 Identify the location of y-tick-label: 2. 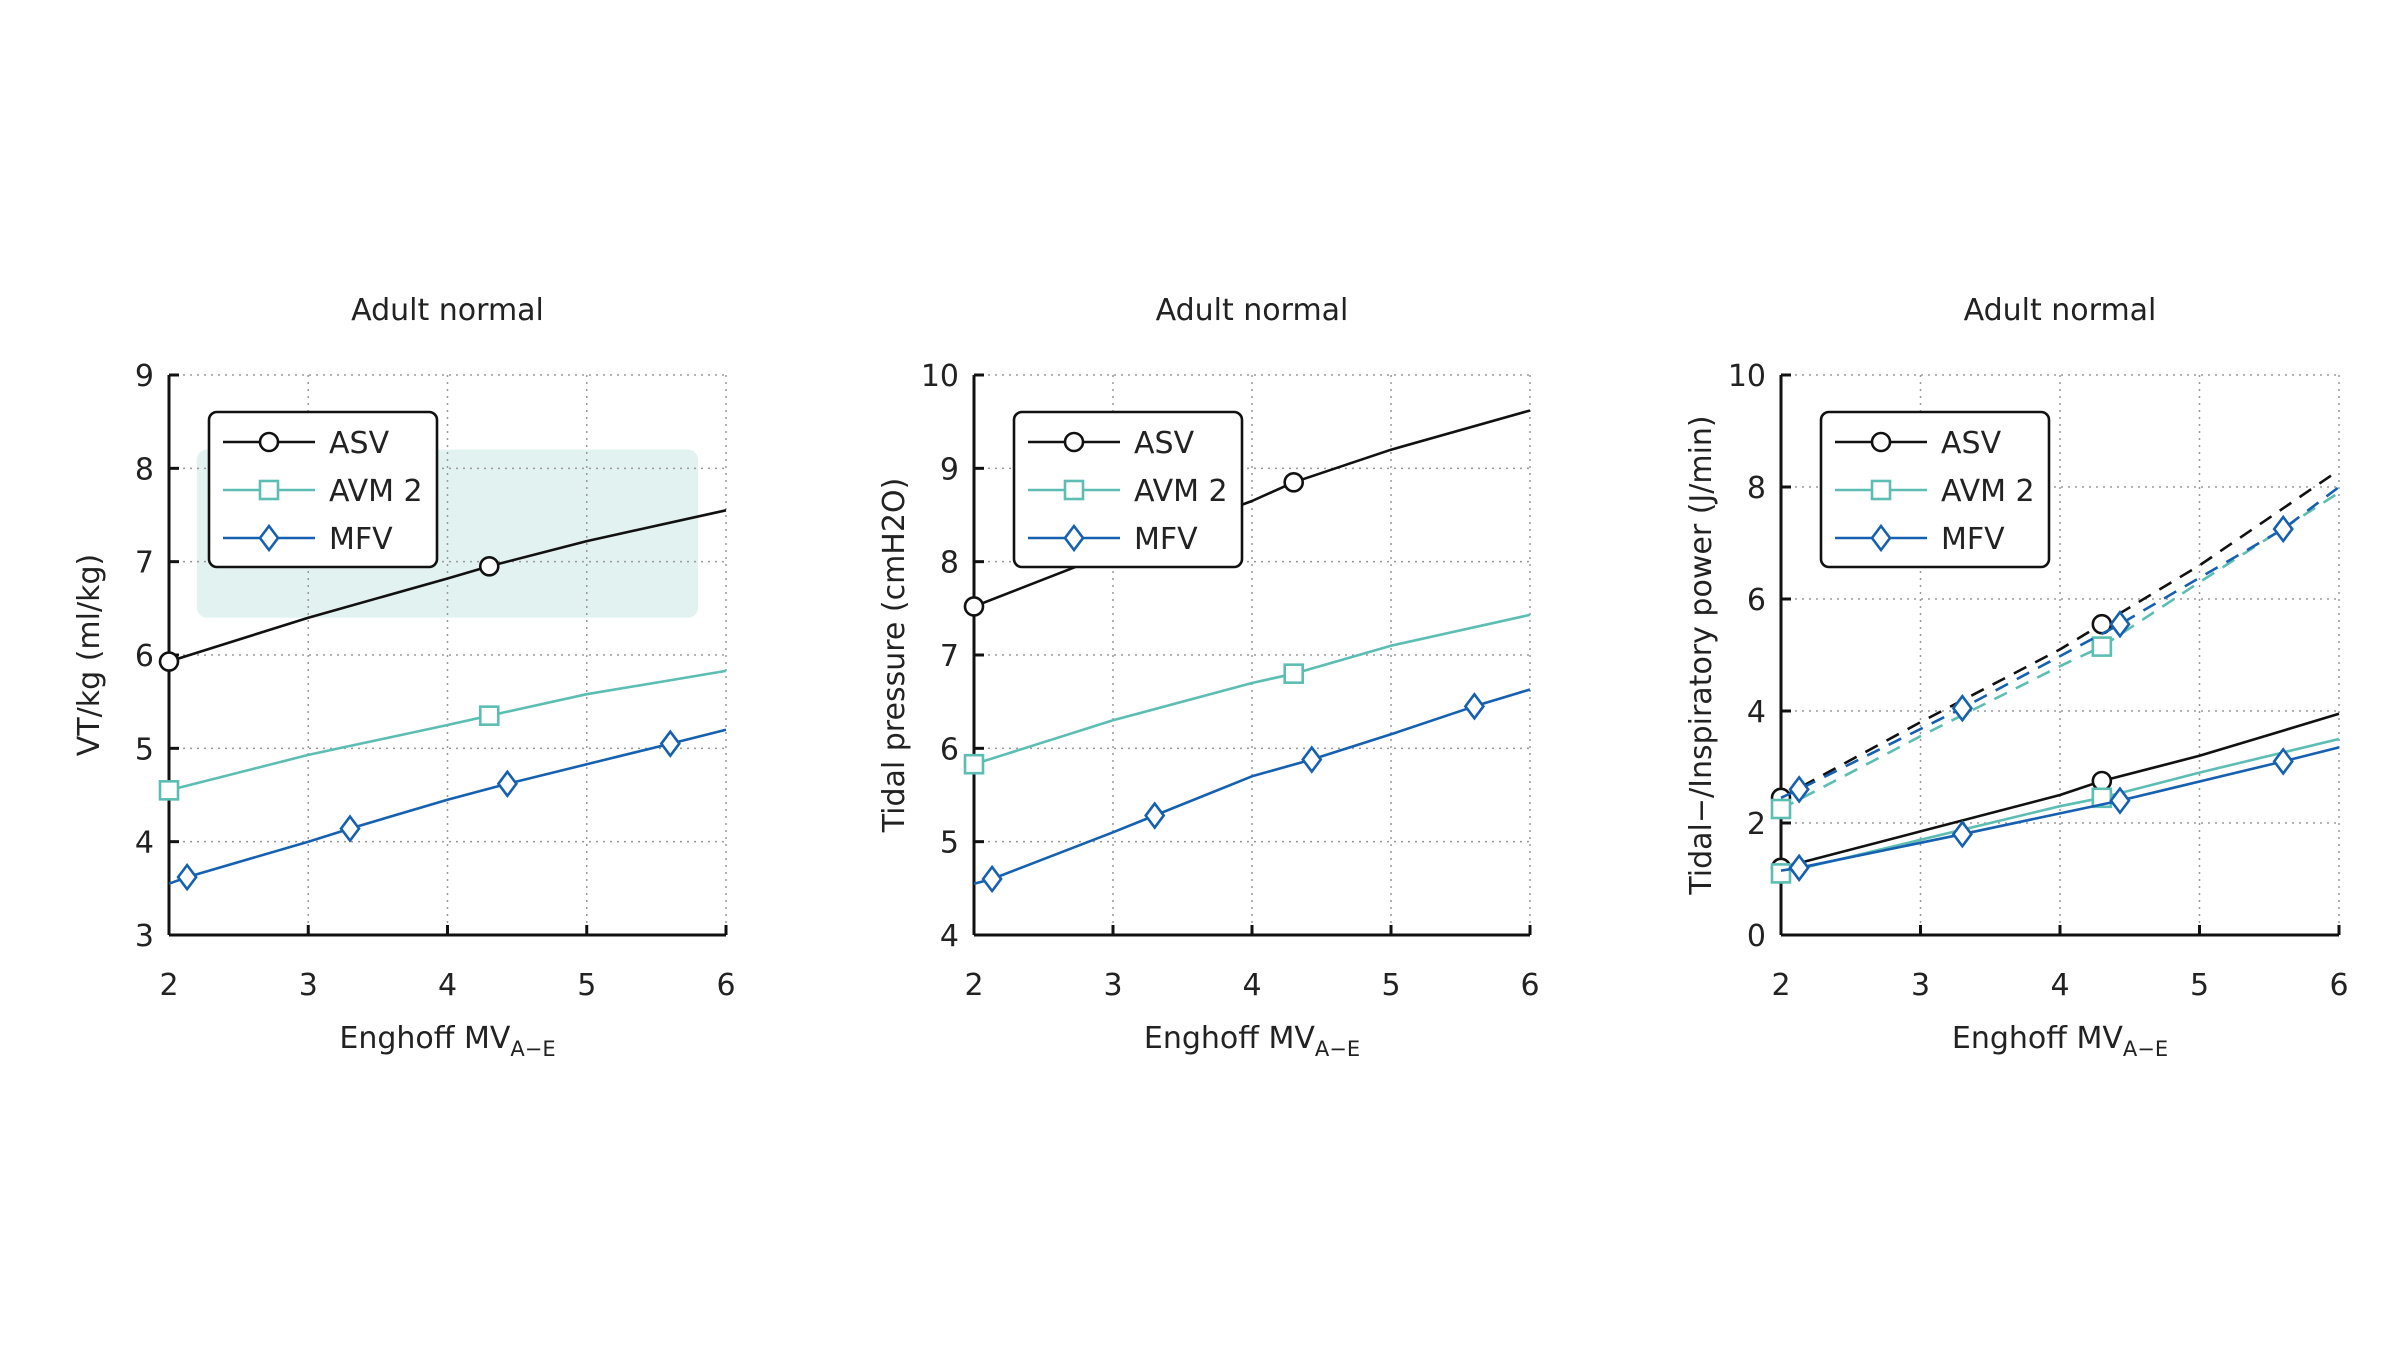
(1756, 824).